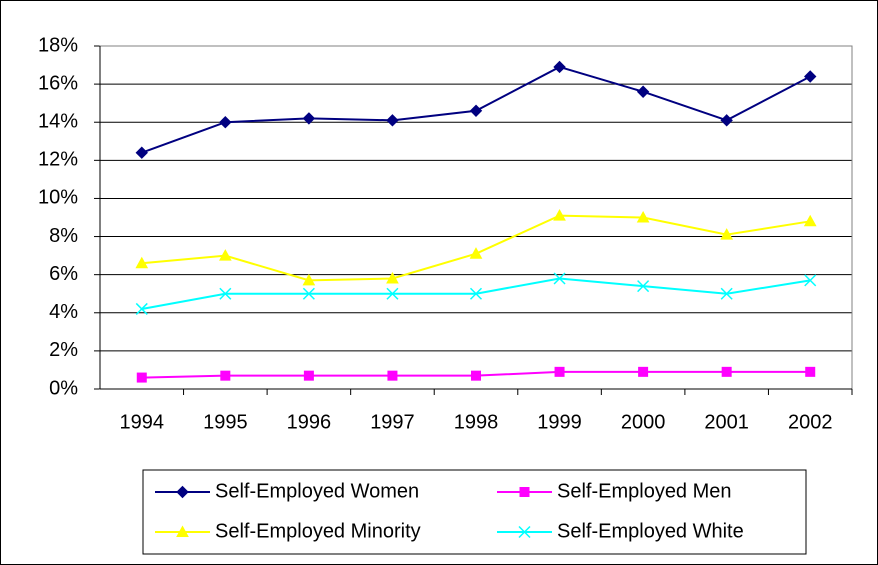 The height and width of the screenshot is (565, 878). Describe the element at coordinates (474, 512) in the screenshot. I see `legend-box` at that location.